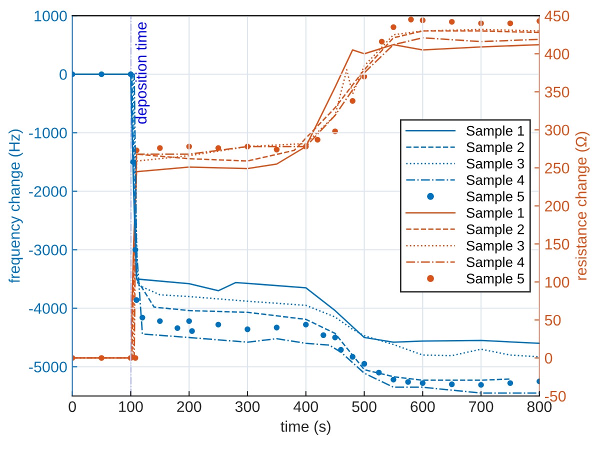 The width and height of the screenshot is (613, 450). What do you see at coordinates (48, 367) in the screenshot?
I see `y-tick-label: -5000` at bounding box center [48, 367].